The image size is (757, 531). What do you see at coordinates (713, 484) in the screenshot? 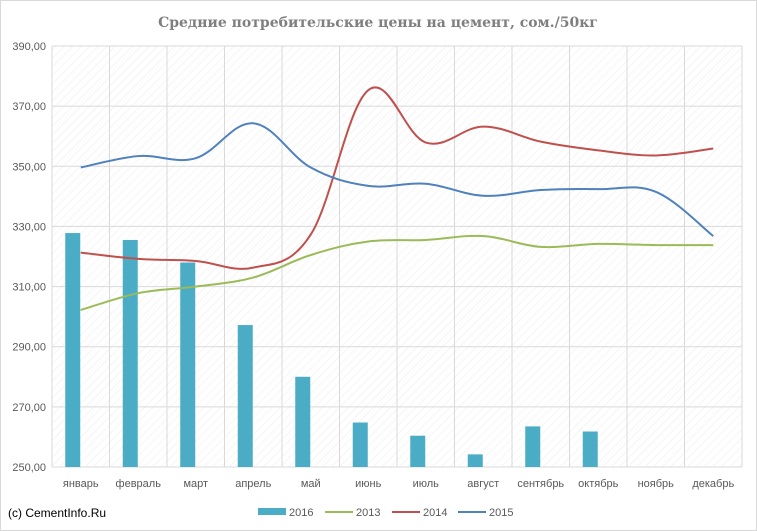
I see `x-tick-label: декабрь` at bounding box center [713, 484].